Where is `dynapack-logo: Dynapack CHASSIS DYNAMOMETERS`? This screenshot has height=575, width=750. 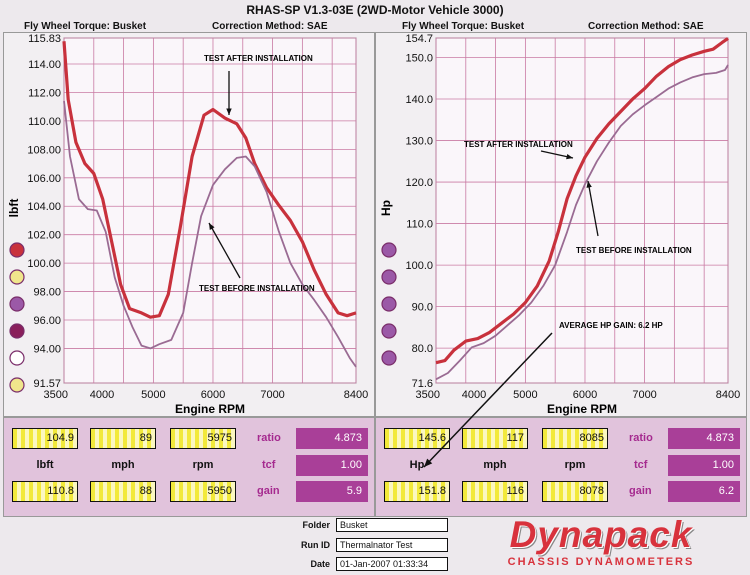 dynapack-logo: Dynapack CHASSIS DYNAMOMETERS is located at coordinates (606, 544).